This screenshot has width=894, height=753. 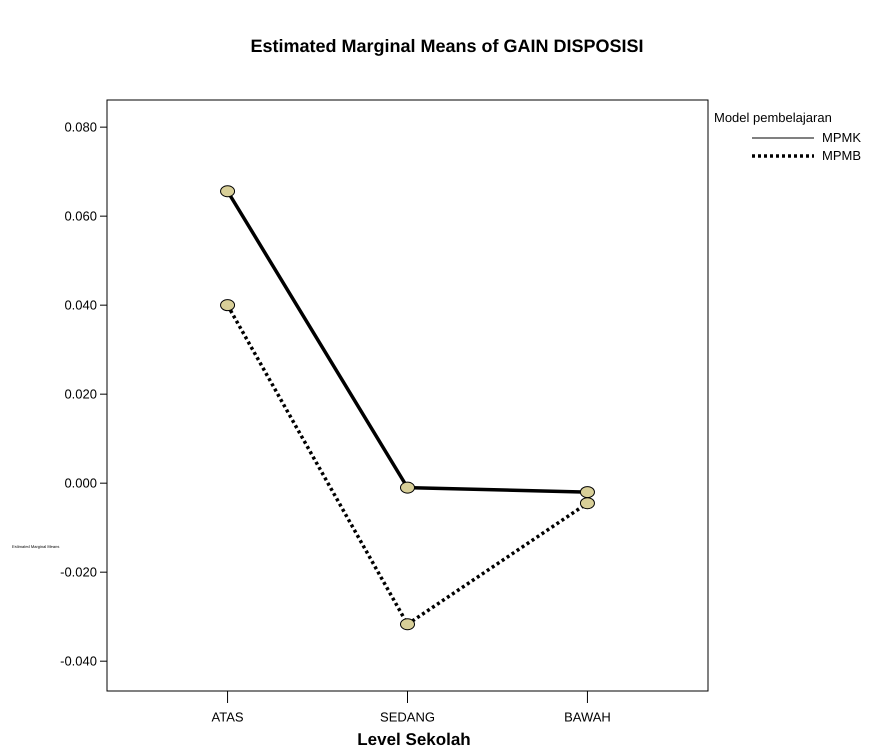 I want to click on x-tick-label: SEDANG, so click(x=407, y=717).